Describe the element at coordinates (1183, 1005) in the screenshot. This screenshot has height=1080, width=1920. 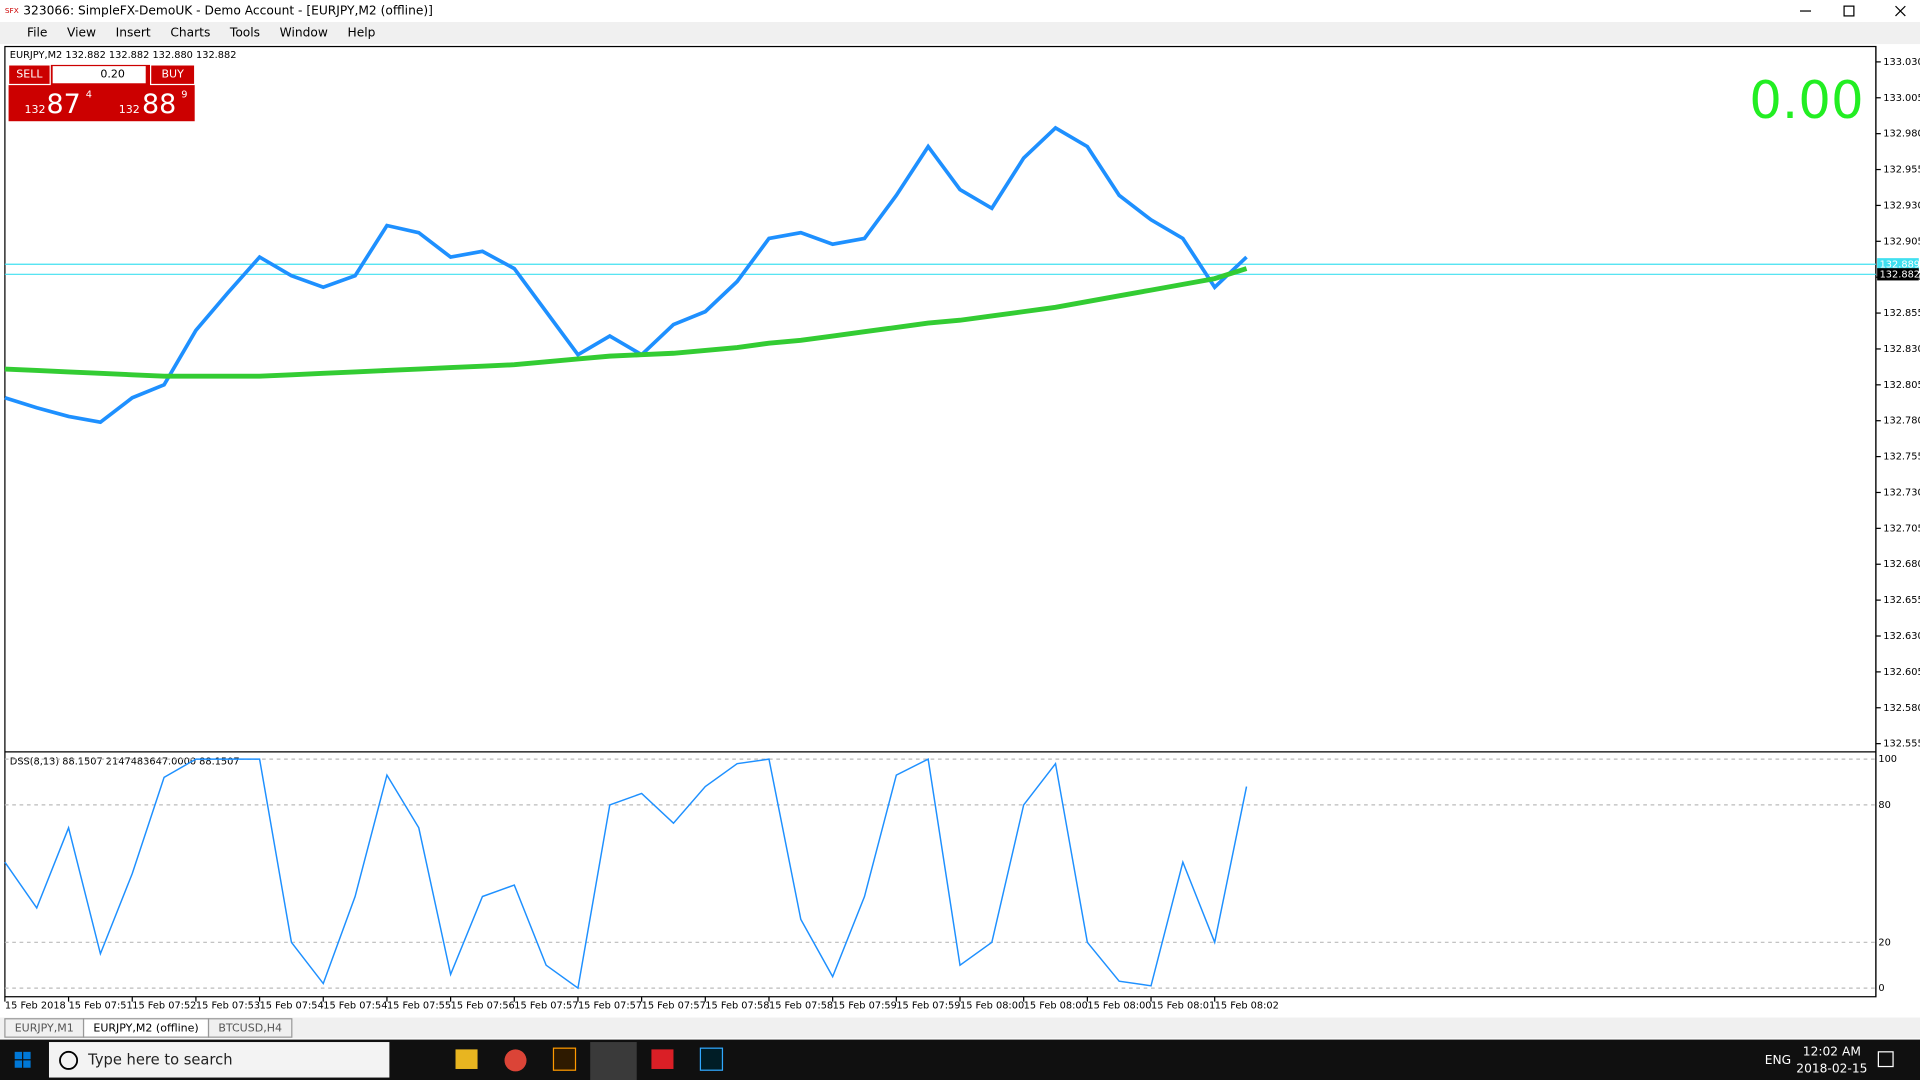
I see `x-tick-label: 15 Feb 08:01` at that location.